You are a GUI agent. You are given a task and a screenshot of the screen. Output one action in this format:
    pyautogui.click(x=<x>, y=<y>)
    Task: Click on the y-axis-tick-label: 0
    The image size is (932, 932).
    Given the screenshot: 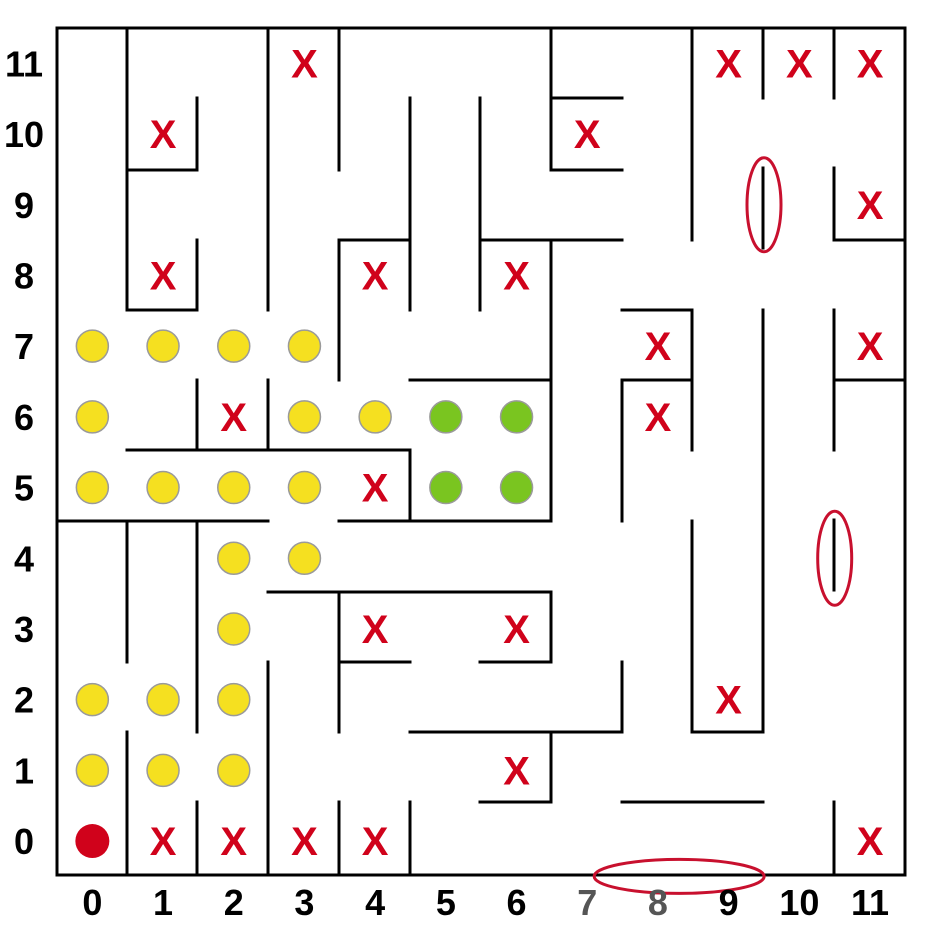 What is the action you would take?
    pyautogui.click(x=24, y=841)
    